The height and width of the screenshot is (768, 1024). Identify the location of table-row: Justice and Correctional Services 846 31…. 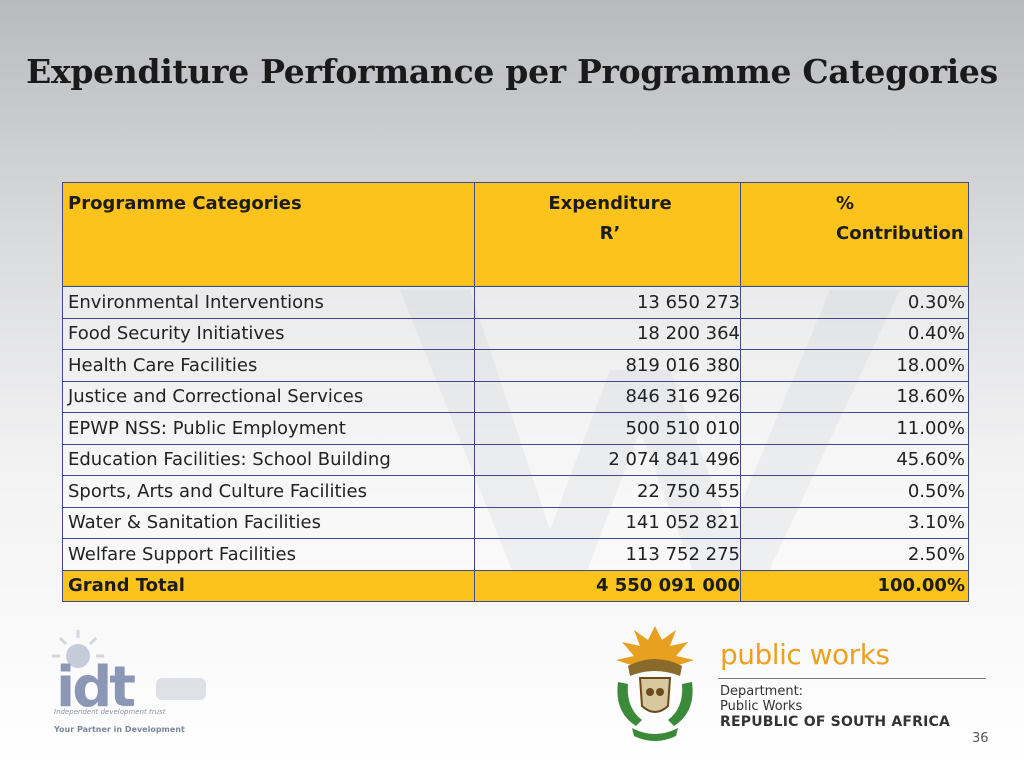
(515, 396).